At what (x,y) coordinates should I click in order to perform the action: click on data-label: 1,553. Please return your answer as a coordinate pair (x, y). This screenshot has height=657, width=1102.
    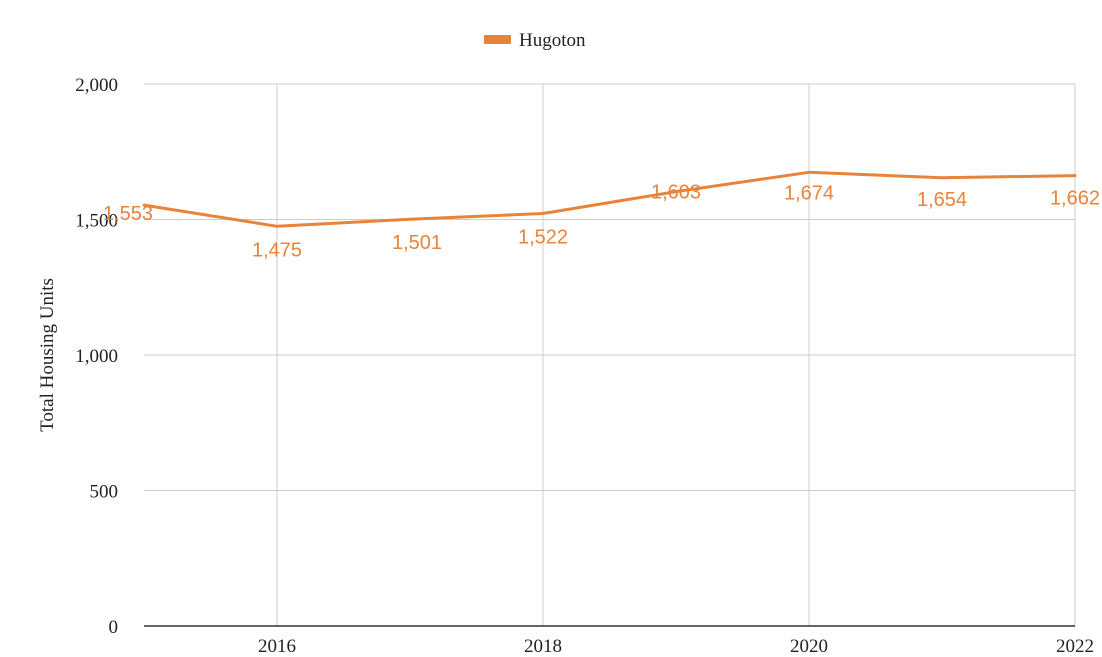
    Looking at the image, I should click on (128, 214).